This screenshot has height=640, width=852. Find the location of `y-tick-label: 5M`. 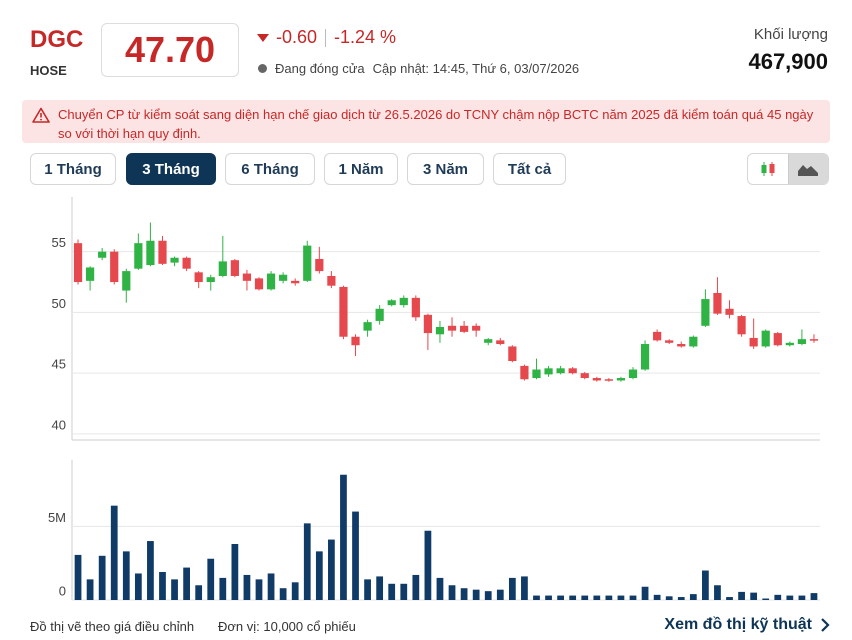

y-tick-label: 5M is located at coordinates (57, 517).